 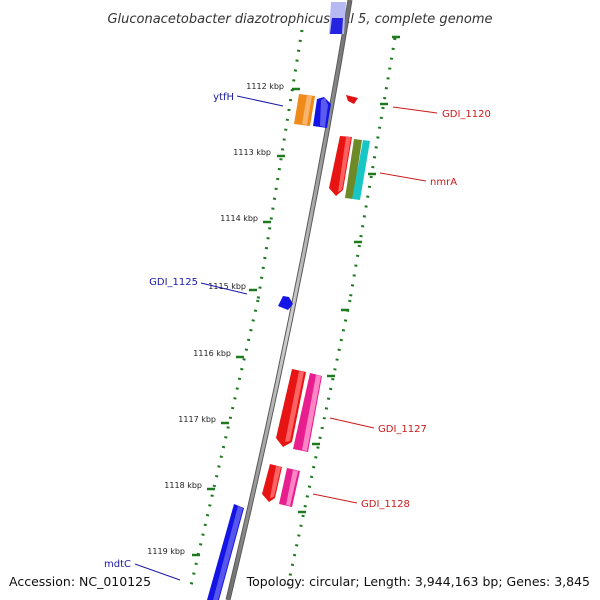 I want to click on inner-tick-track, so click(x=280, y=165).